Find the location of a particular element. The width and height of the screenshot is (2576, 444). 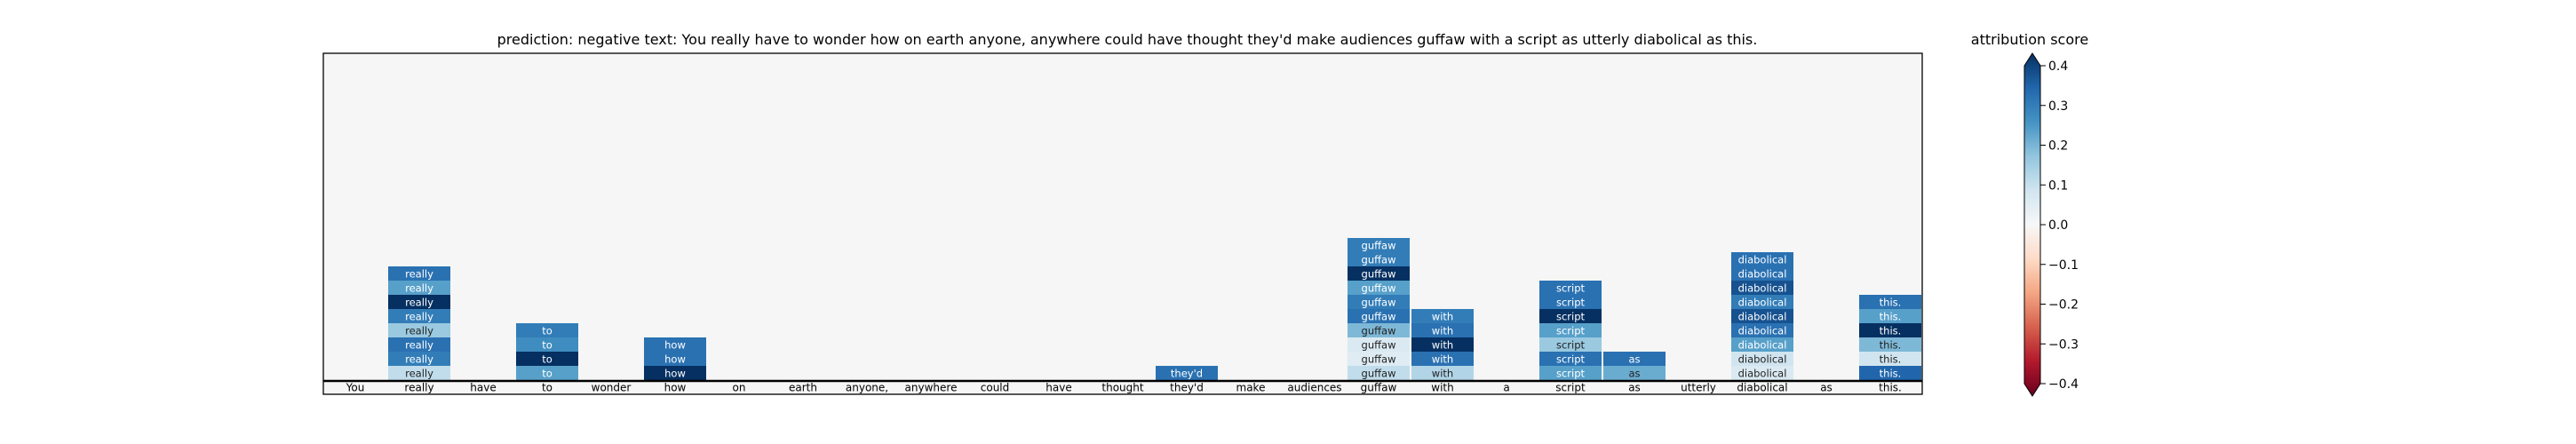

colorbar-tick-label: −0.1 is located at coordinates (2063, 265).